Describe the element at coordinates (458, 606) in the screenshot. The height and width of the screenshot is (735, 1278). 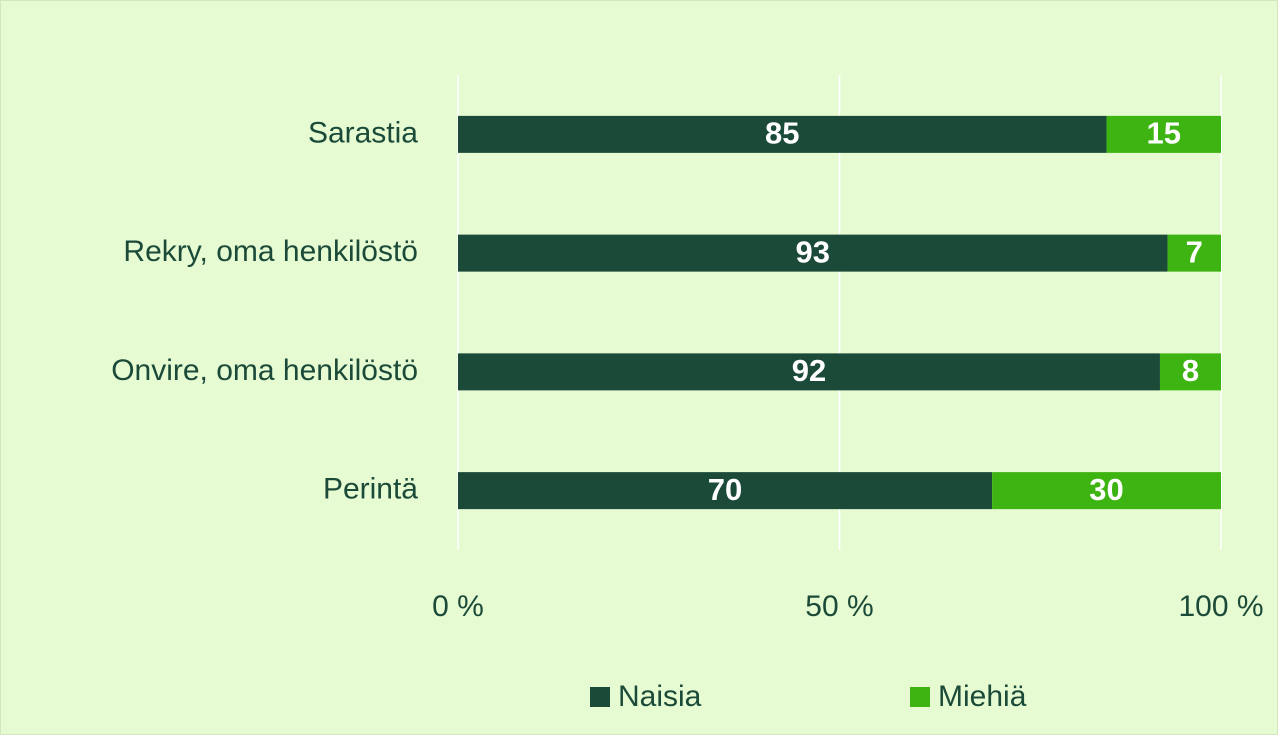
I see `x-tick-label: 0 %` at that location.